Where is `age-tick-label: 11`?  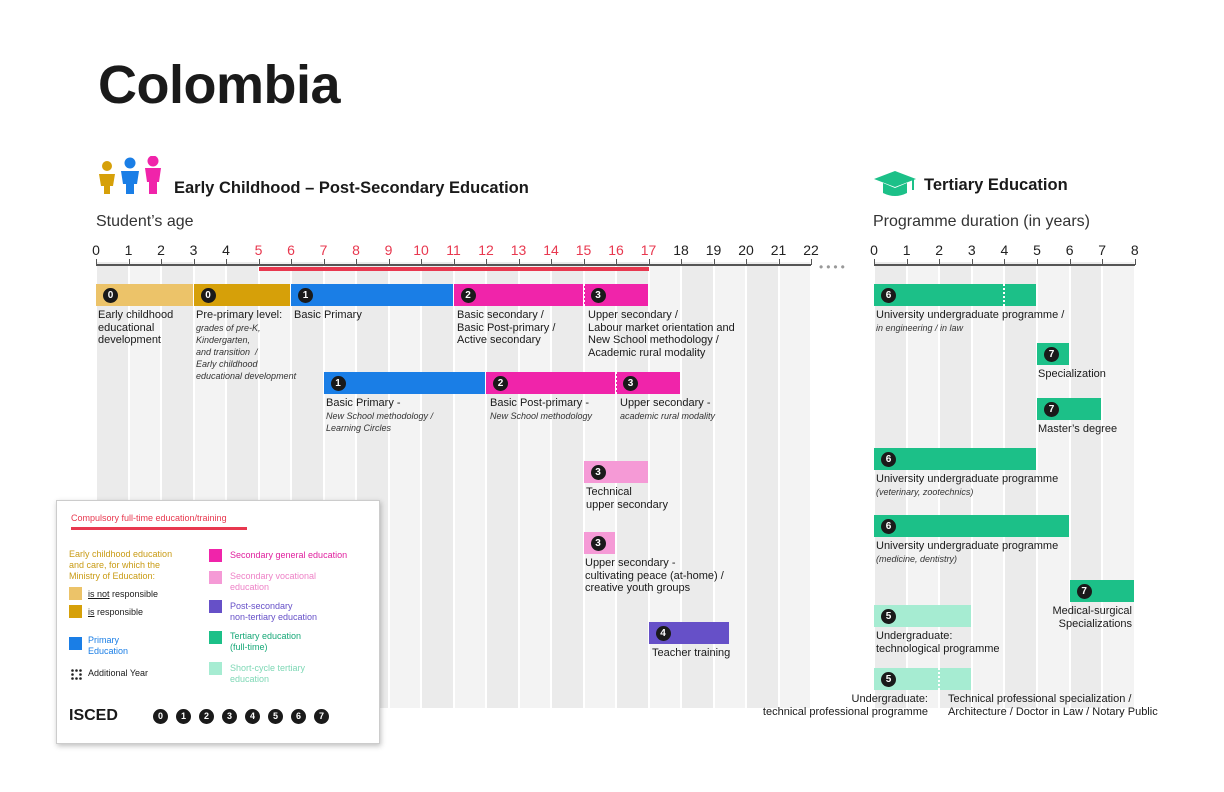
age-tick-label: 11 is located at coordinates (453, 250).